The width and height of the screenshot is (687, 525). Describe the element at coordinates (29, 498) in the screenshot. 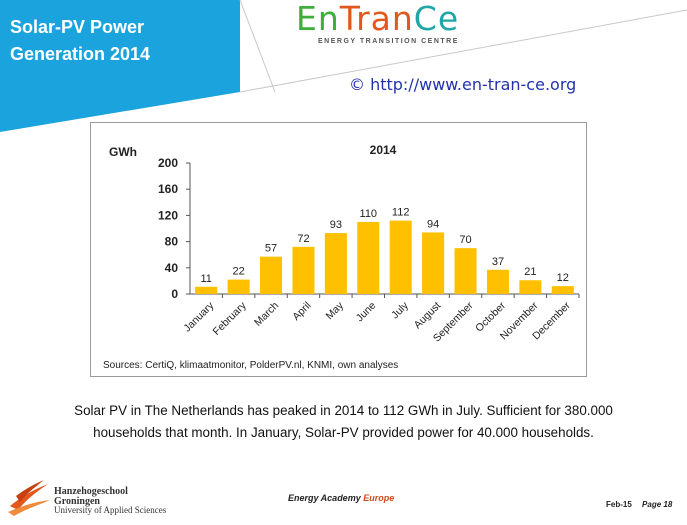

I see `hanze-flame-icon` at that location.